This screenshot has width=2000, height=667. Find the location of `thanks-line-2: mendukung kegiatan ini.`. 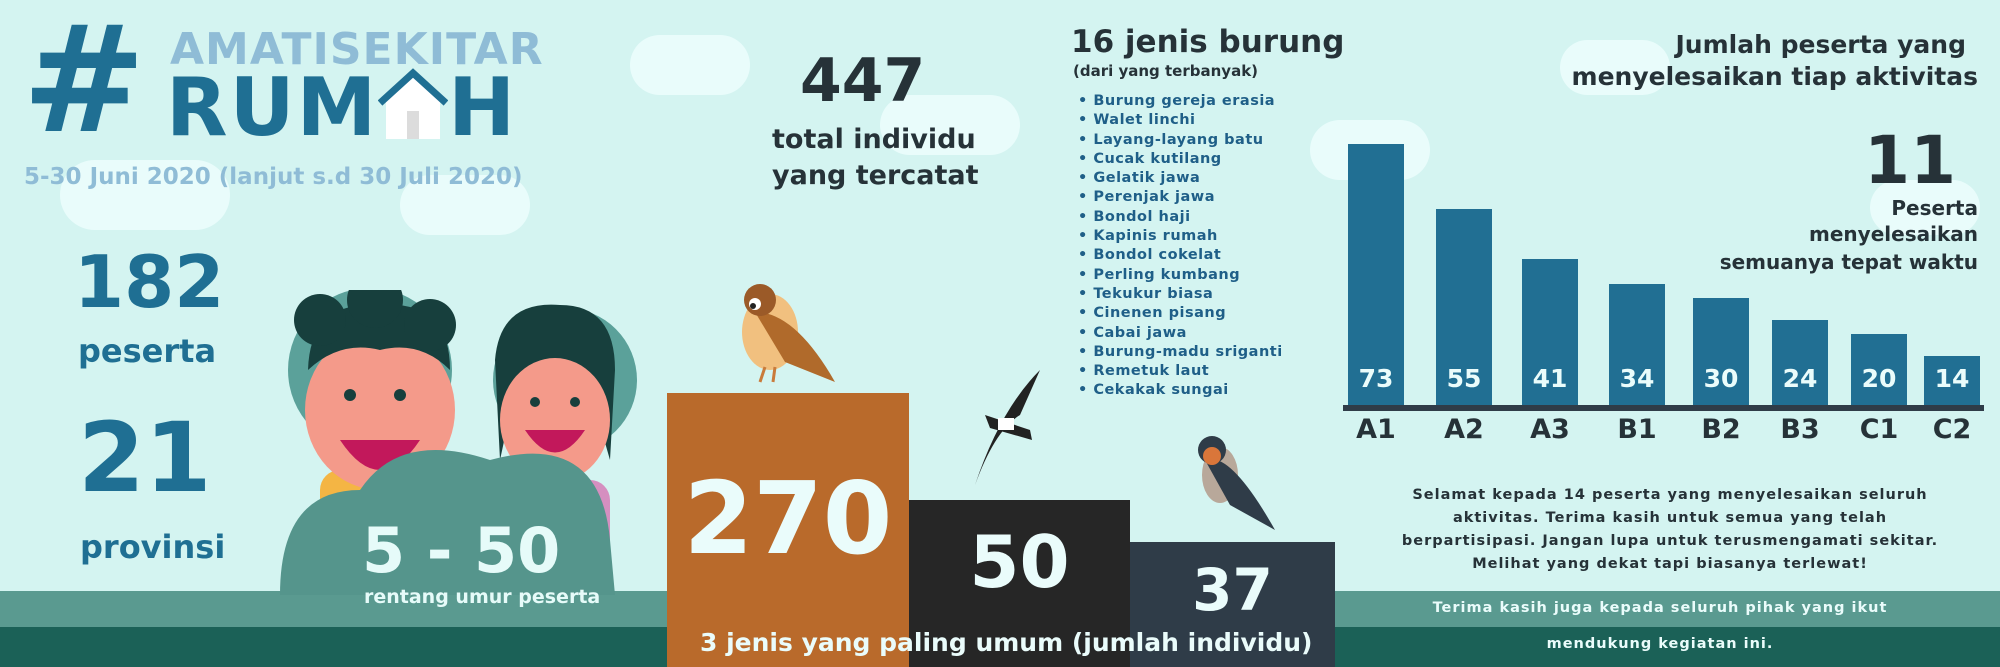

thanks-line-2: mendukung kegiatan ini. is located at coordinates (1660, 644).